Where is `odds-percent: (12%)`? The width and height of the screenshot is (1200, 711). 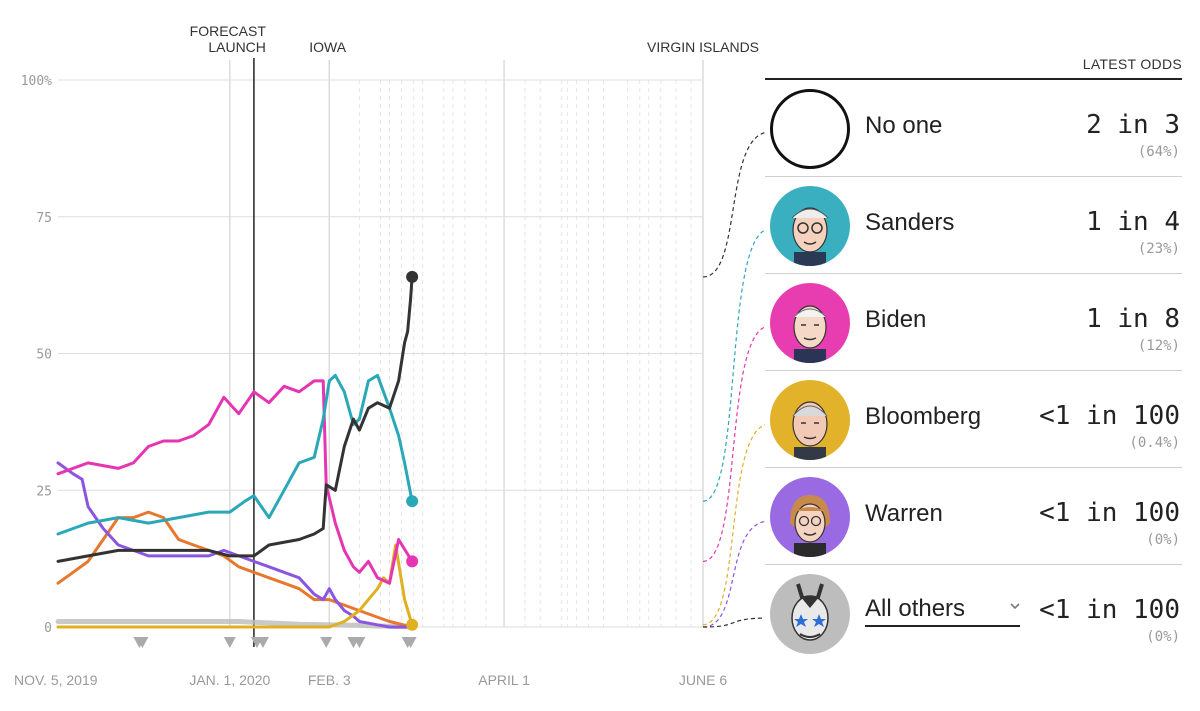
odds-percent: (12%) is located at coordinates (1158, 346).